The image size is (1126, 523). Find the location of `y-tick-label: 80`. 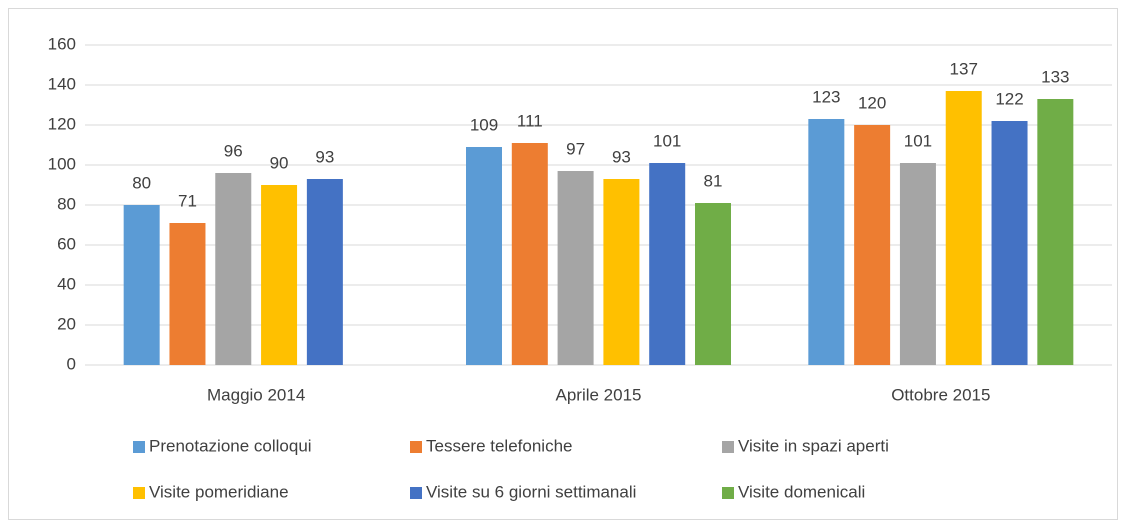

y-tick-label: 80 is located at coordinates (66, 203).